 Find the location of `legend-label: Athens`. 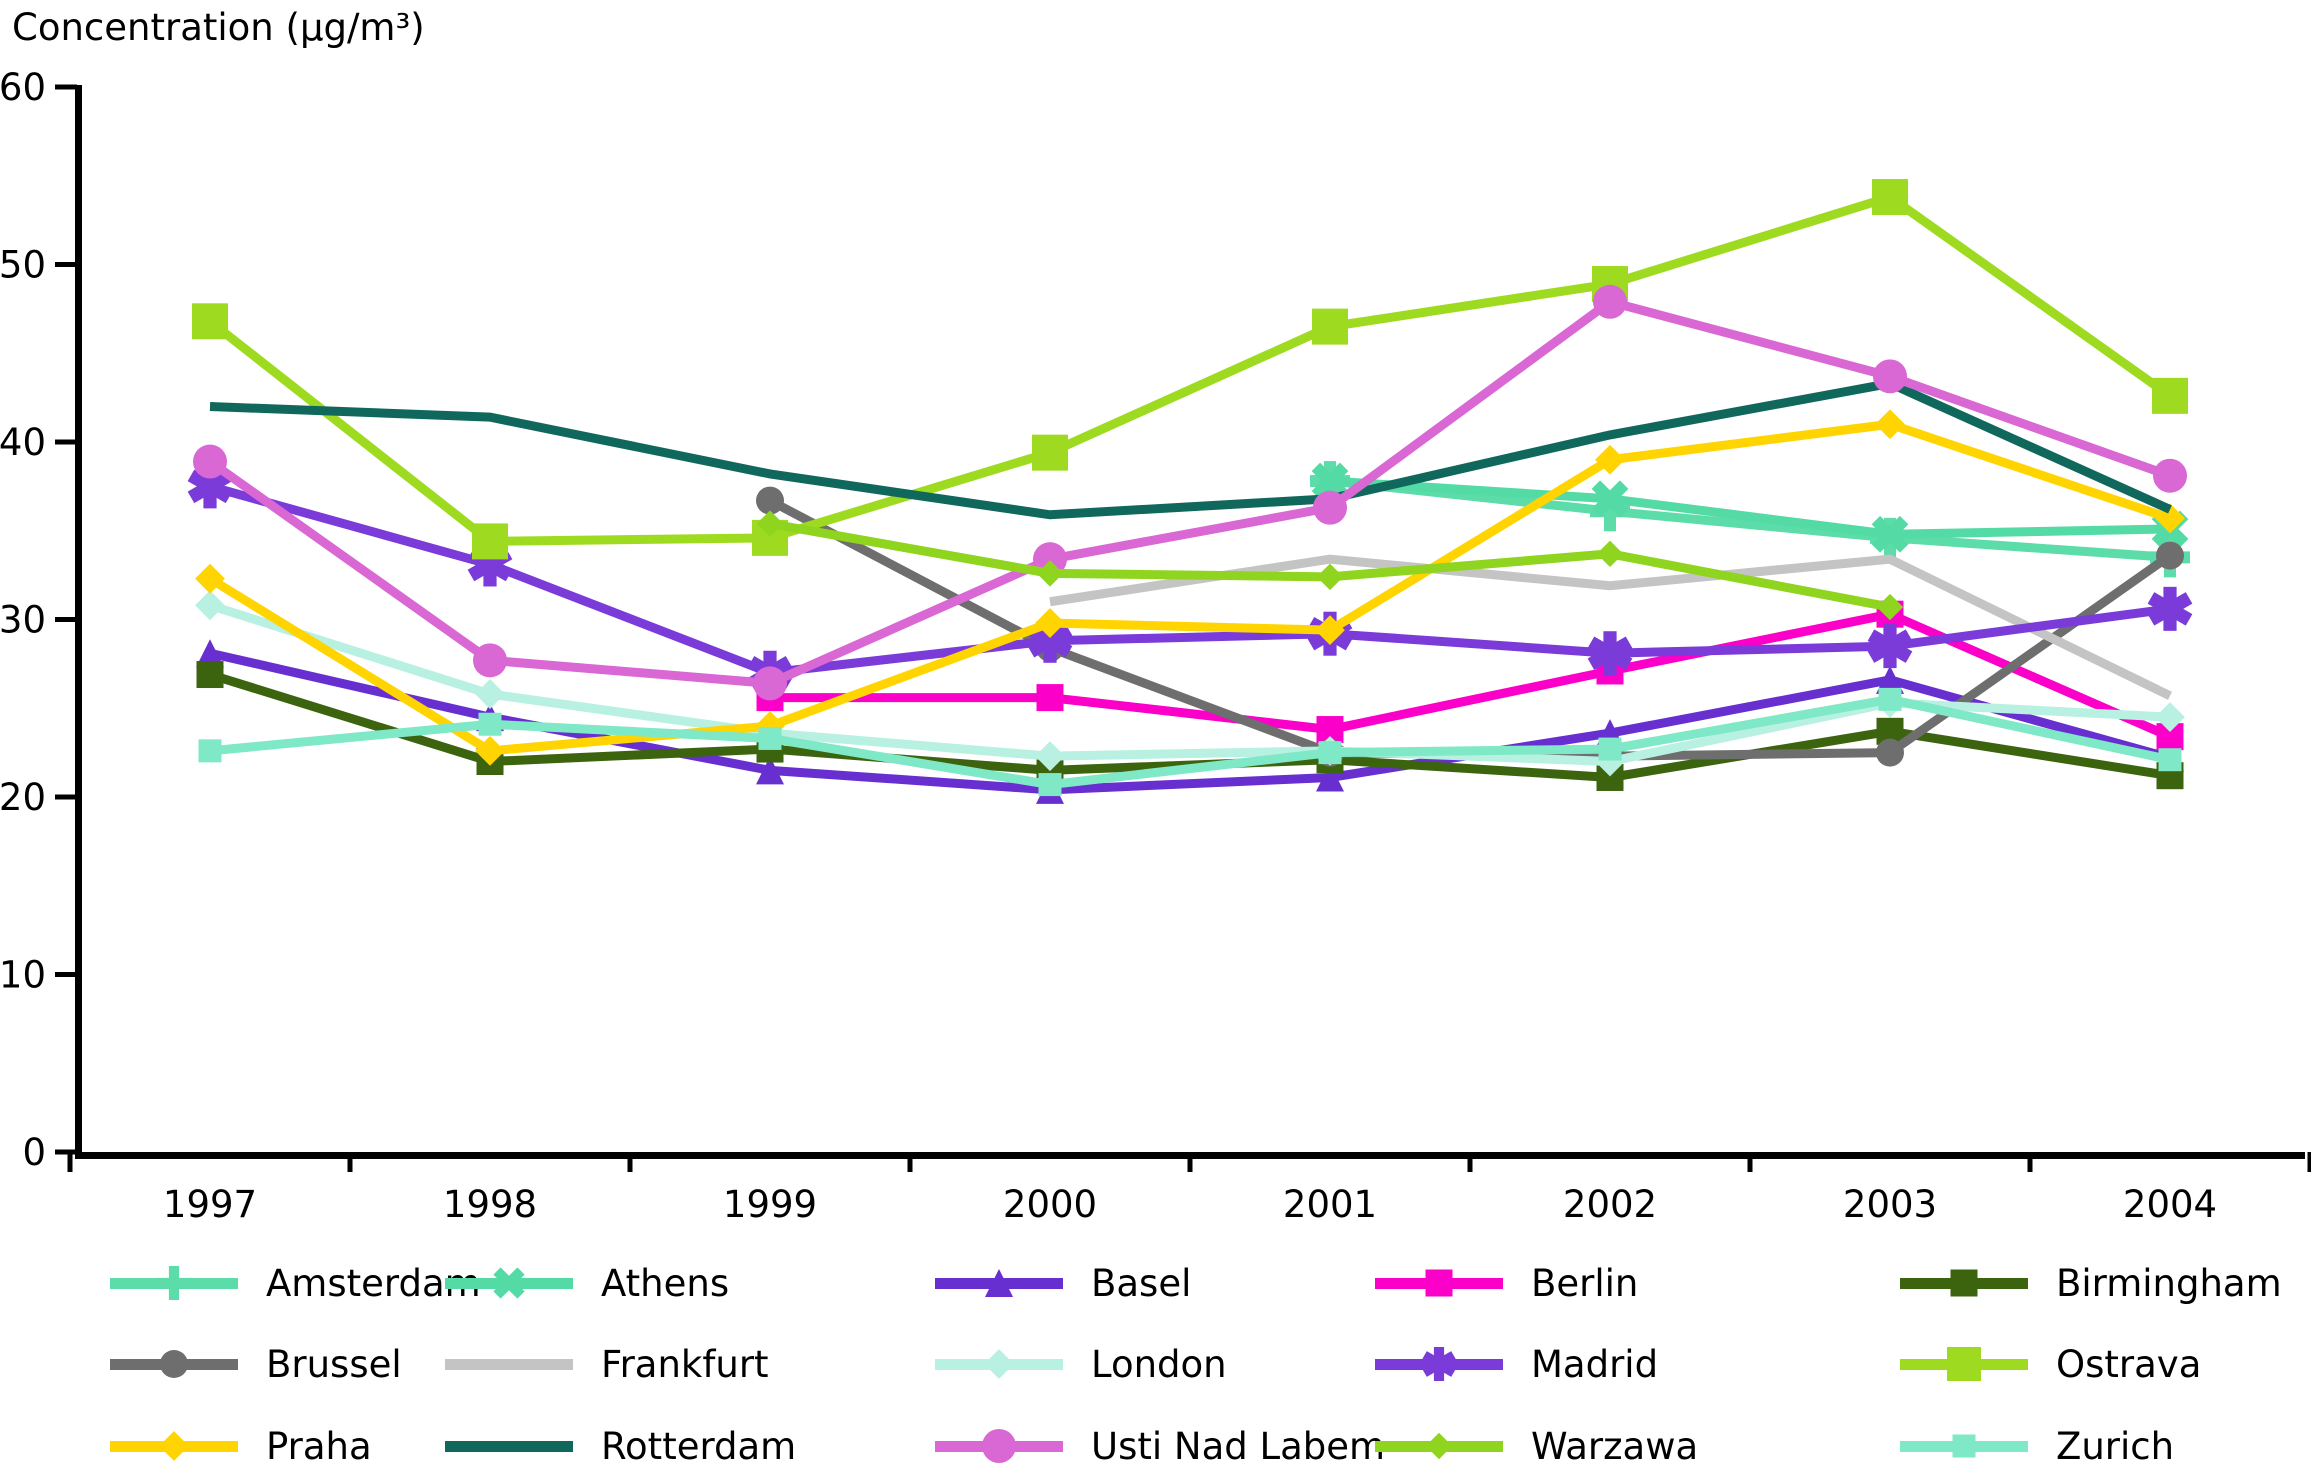

legend-label: Athens is located at coordinates (665, 1283).